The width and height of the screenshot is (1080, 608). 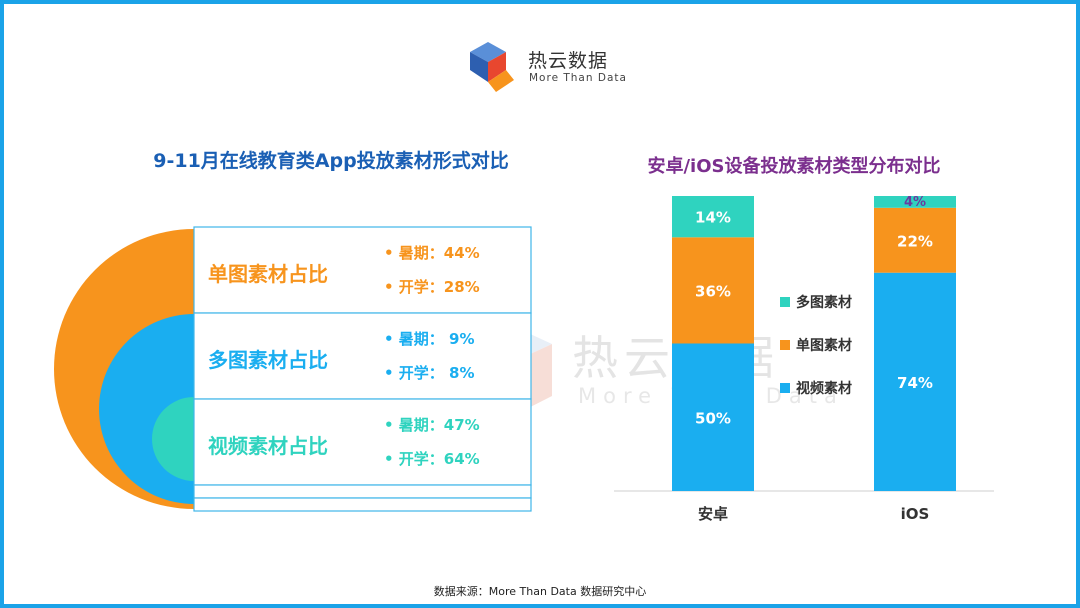 I want to click on bar-android-multi-image, so click(x=713, y=217).